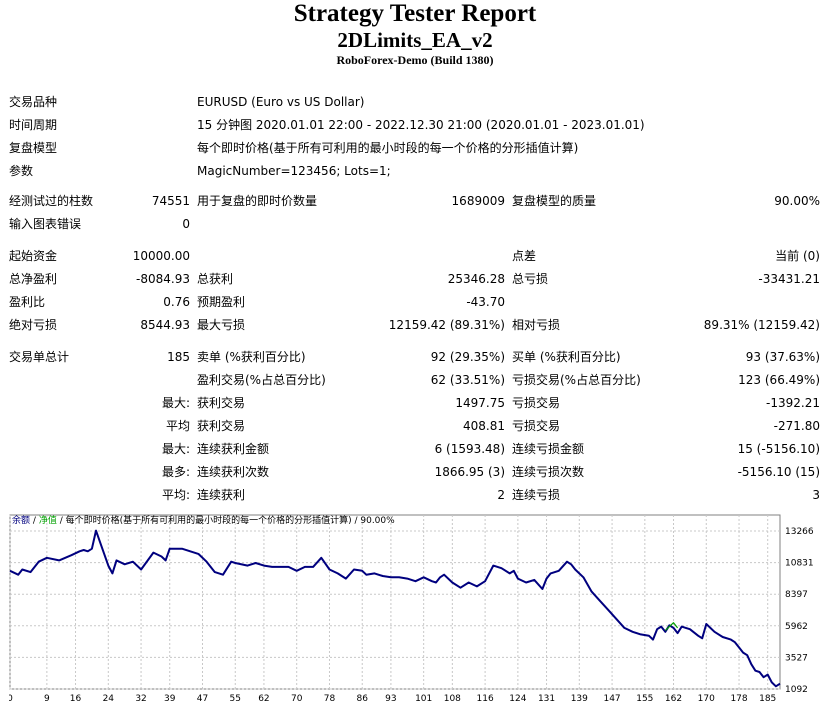 Image resolution: width=840 pixels, height=705 pixels. I want to click on maximal-cons-profit-label: 连续获利次数, so click(233, 472).